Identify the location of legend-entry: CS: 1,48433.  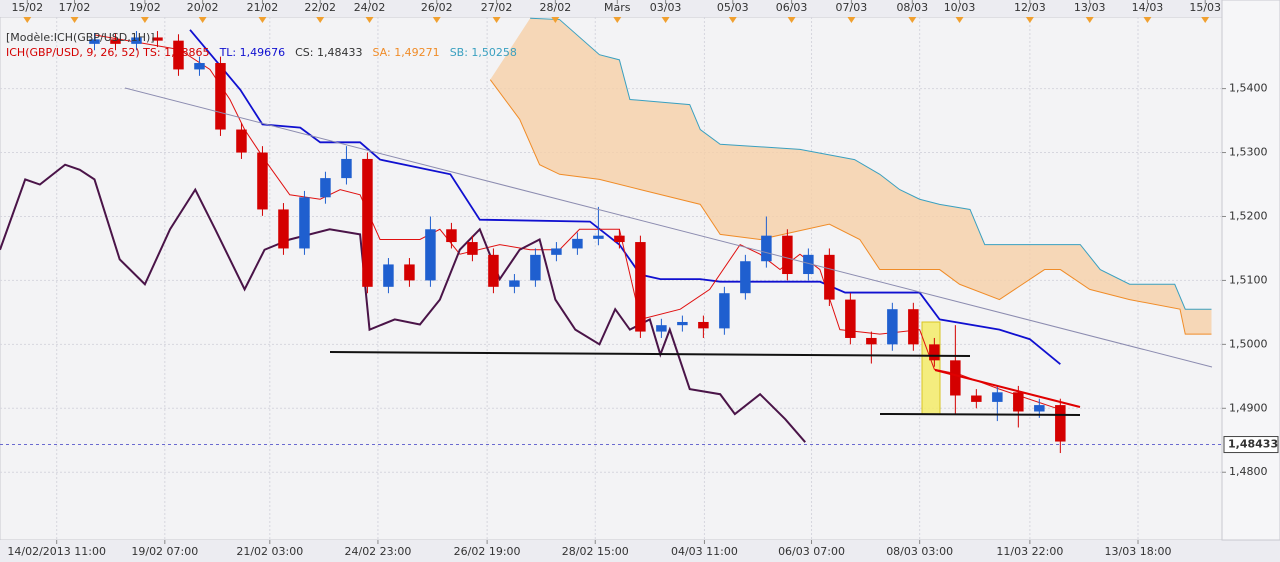
(329, 52).